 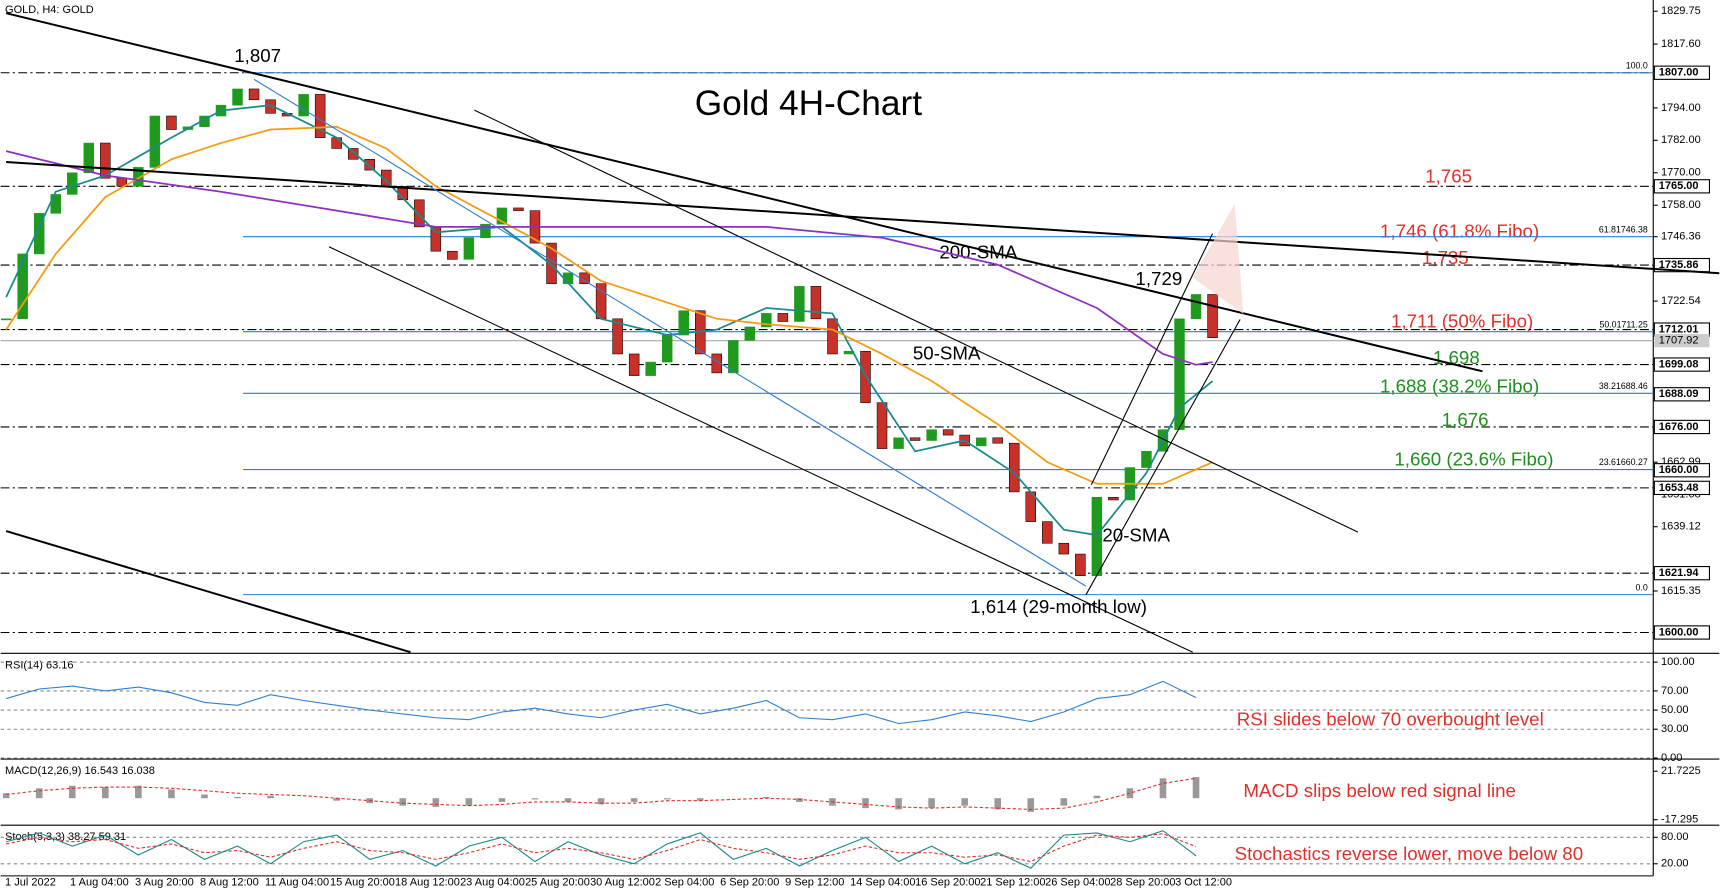 What do you see at coordinates (1623, 462) in the screenshot?
I see `fibo-label: 23.61660.27` at bounding box center [1623, 462].